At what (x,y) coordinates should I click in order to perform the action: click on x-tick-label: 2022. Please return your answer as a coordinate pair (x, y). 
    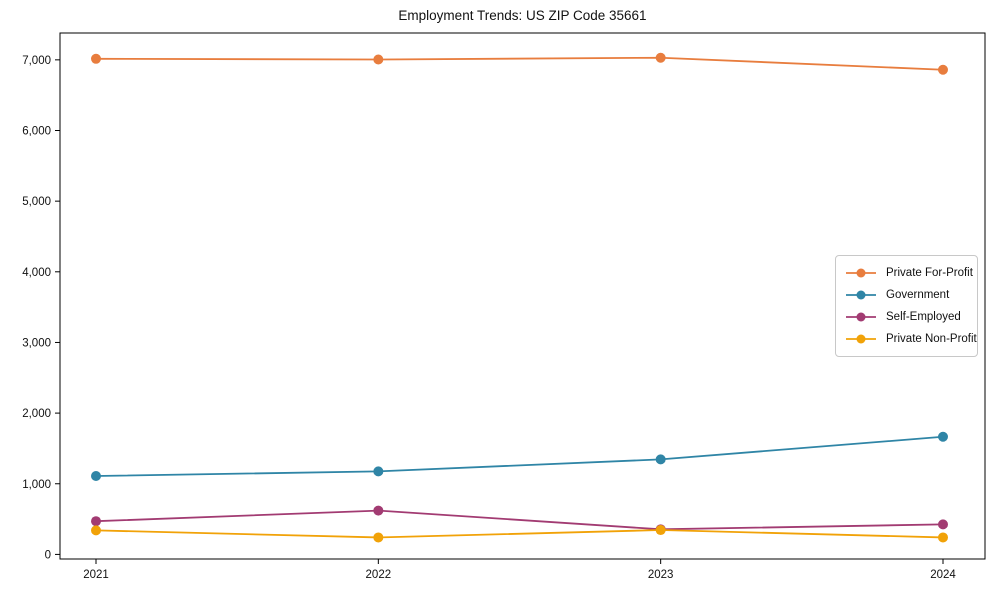
    Looking at the image, I should click on (379, 575).